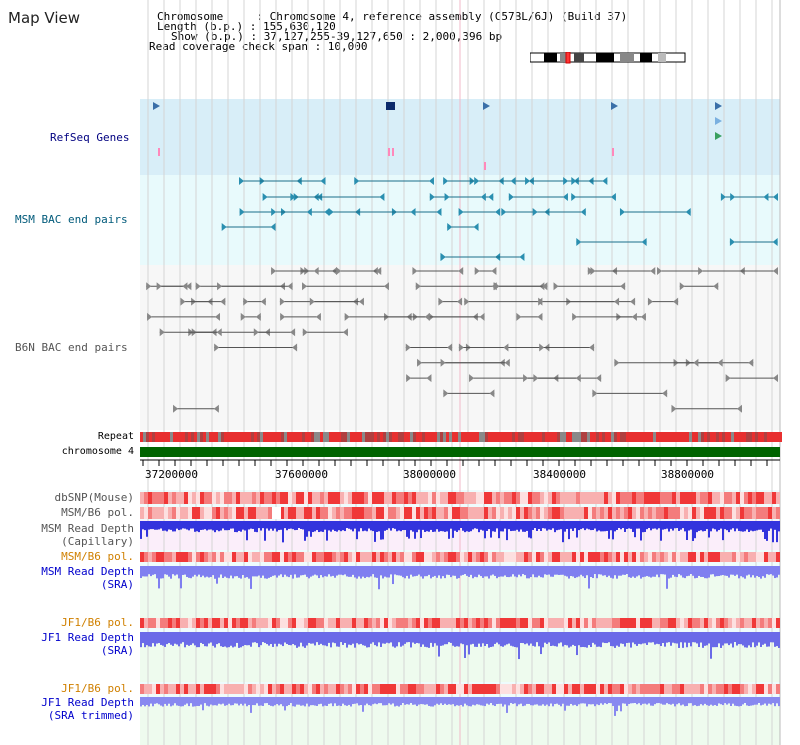 The image size is (800, 745). What do you see at coordinates (71, 219) in the screenshot?
I see `msm-bac-end-pairs-label: MSM BAC end pairs` at bounding box center [71, 219].